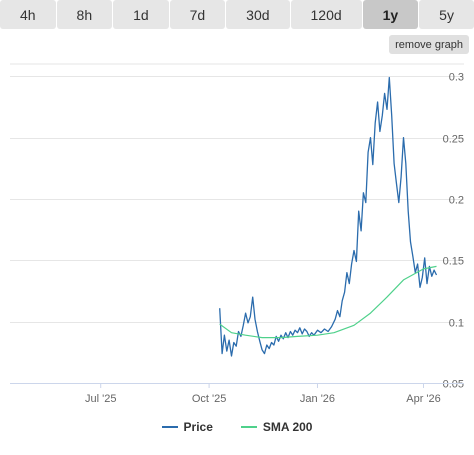  I want to click on legend-item-sma: SMA 200, so click(276, 427).